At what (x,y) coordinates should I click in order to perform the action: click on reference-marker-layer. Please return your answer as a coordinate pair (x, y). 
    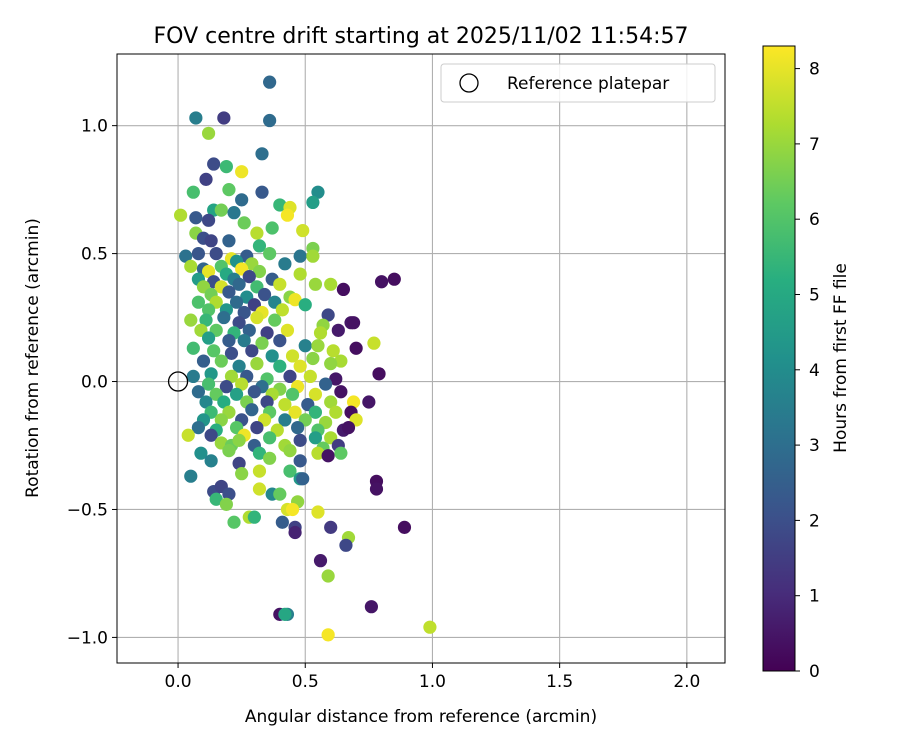
    Looking at the image, I should click on (178, 381).